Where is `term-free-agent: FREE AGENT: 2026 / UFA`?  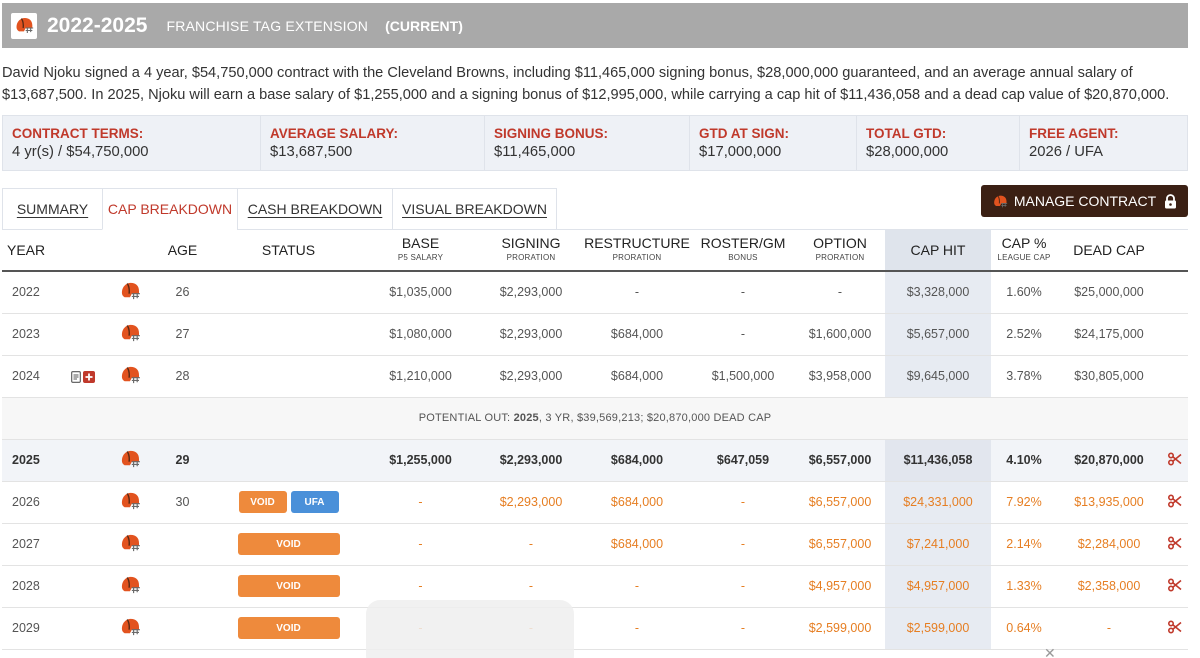
term-free-agent: FREE AGENT: 2026 / UFA is located at coordinates (1074, 143).